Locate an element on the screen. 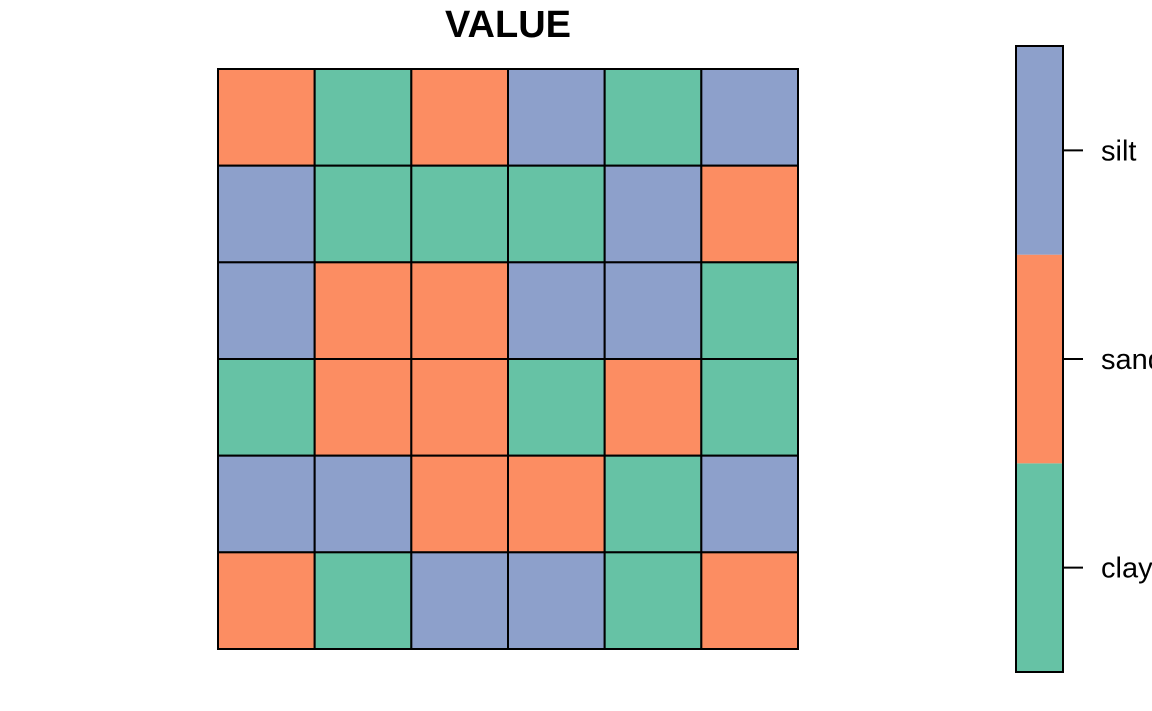 The width and height of the screenshot is (1152, 711). legend-border is located at coordinates (1039, 359).